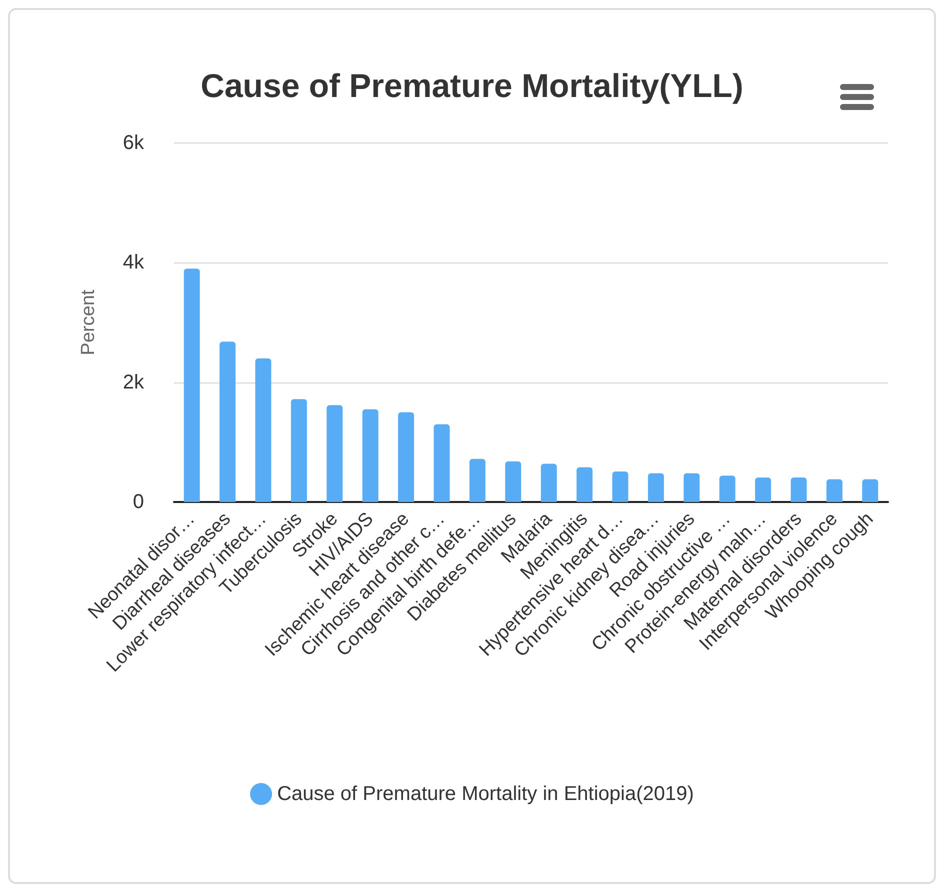 Image resolution: width=942 pixels, height=890 pixels. Describe the element at coordinates (88, 322) in the screenshot. I see `y-axis-title: Percent` at that location.